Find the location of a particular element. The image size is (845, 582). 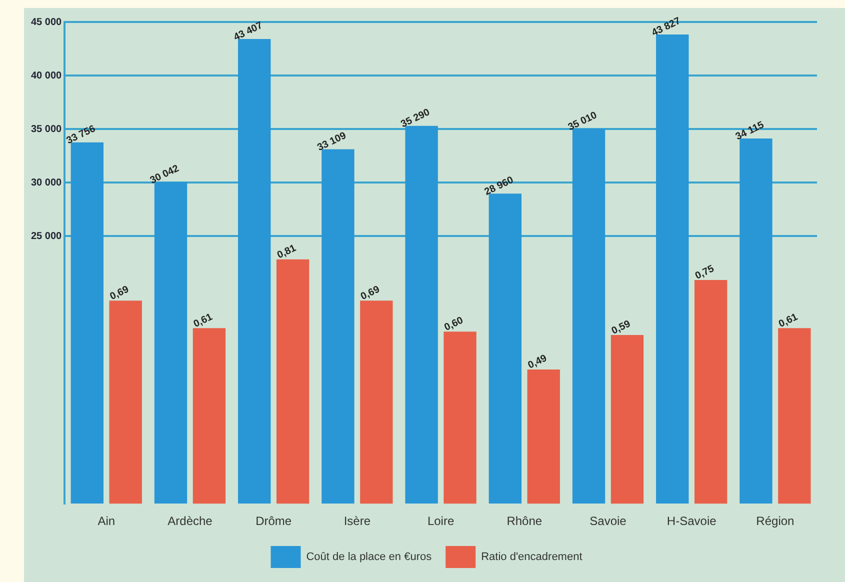

data-label: 33 756 is located at coordinates (81, 135).